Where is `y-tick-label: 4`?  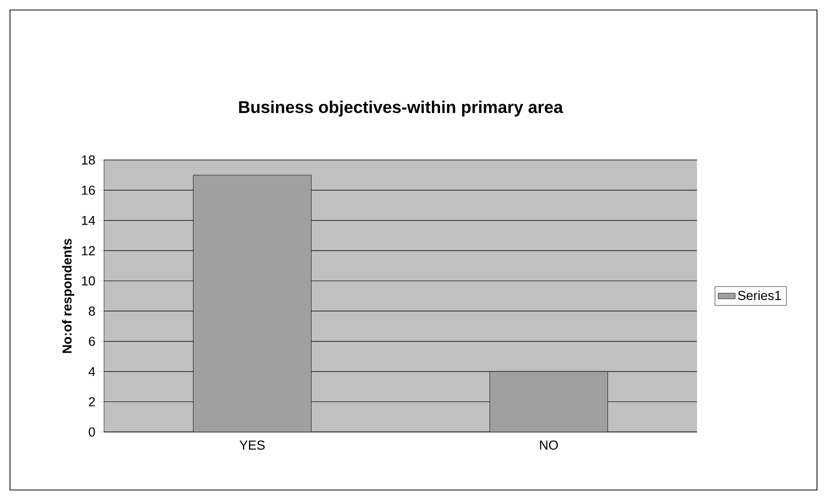 y-tick-label: 4 is located at coordinates (92, 371).